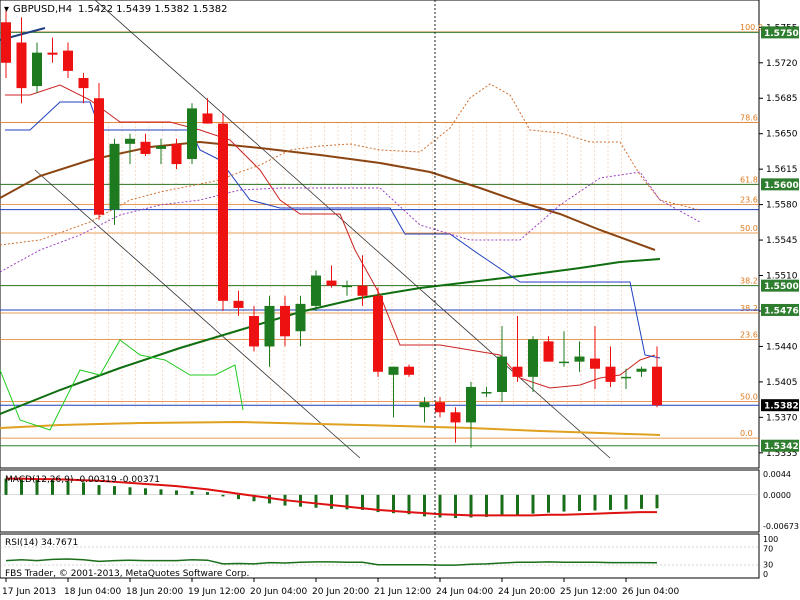 The image size is (800, 600). Describe the element at coordinates (331, 497) in the screenshot. I see `macd-signal-line` at that location.